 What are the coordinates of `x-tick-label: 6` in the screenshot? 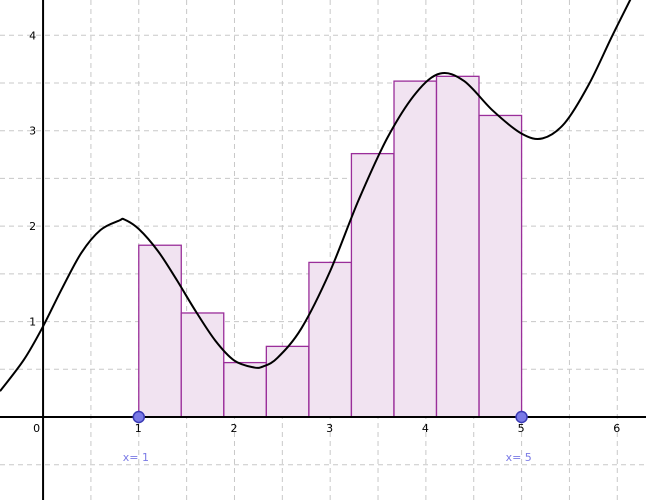 It's located at (616, 428).